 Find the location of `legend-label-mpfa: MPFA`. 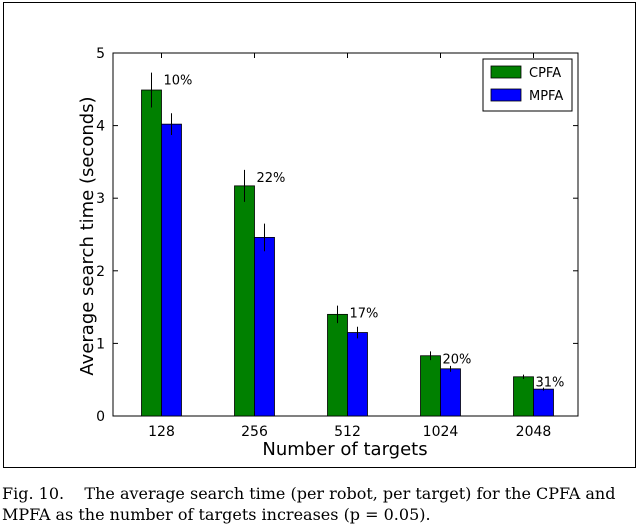

legend-label-mpfa: MPFA is located at coordinates (546, 96).